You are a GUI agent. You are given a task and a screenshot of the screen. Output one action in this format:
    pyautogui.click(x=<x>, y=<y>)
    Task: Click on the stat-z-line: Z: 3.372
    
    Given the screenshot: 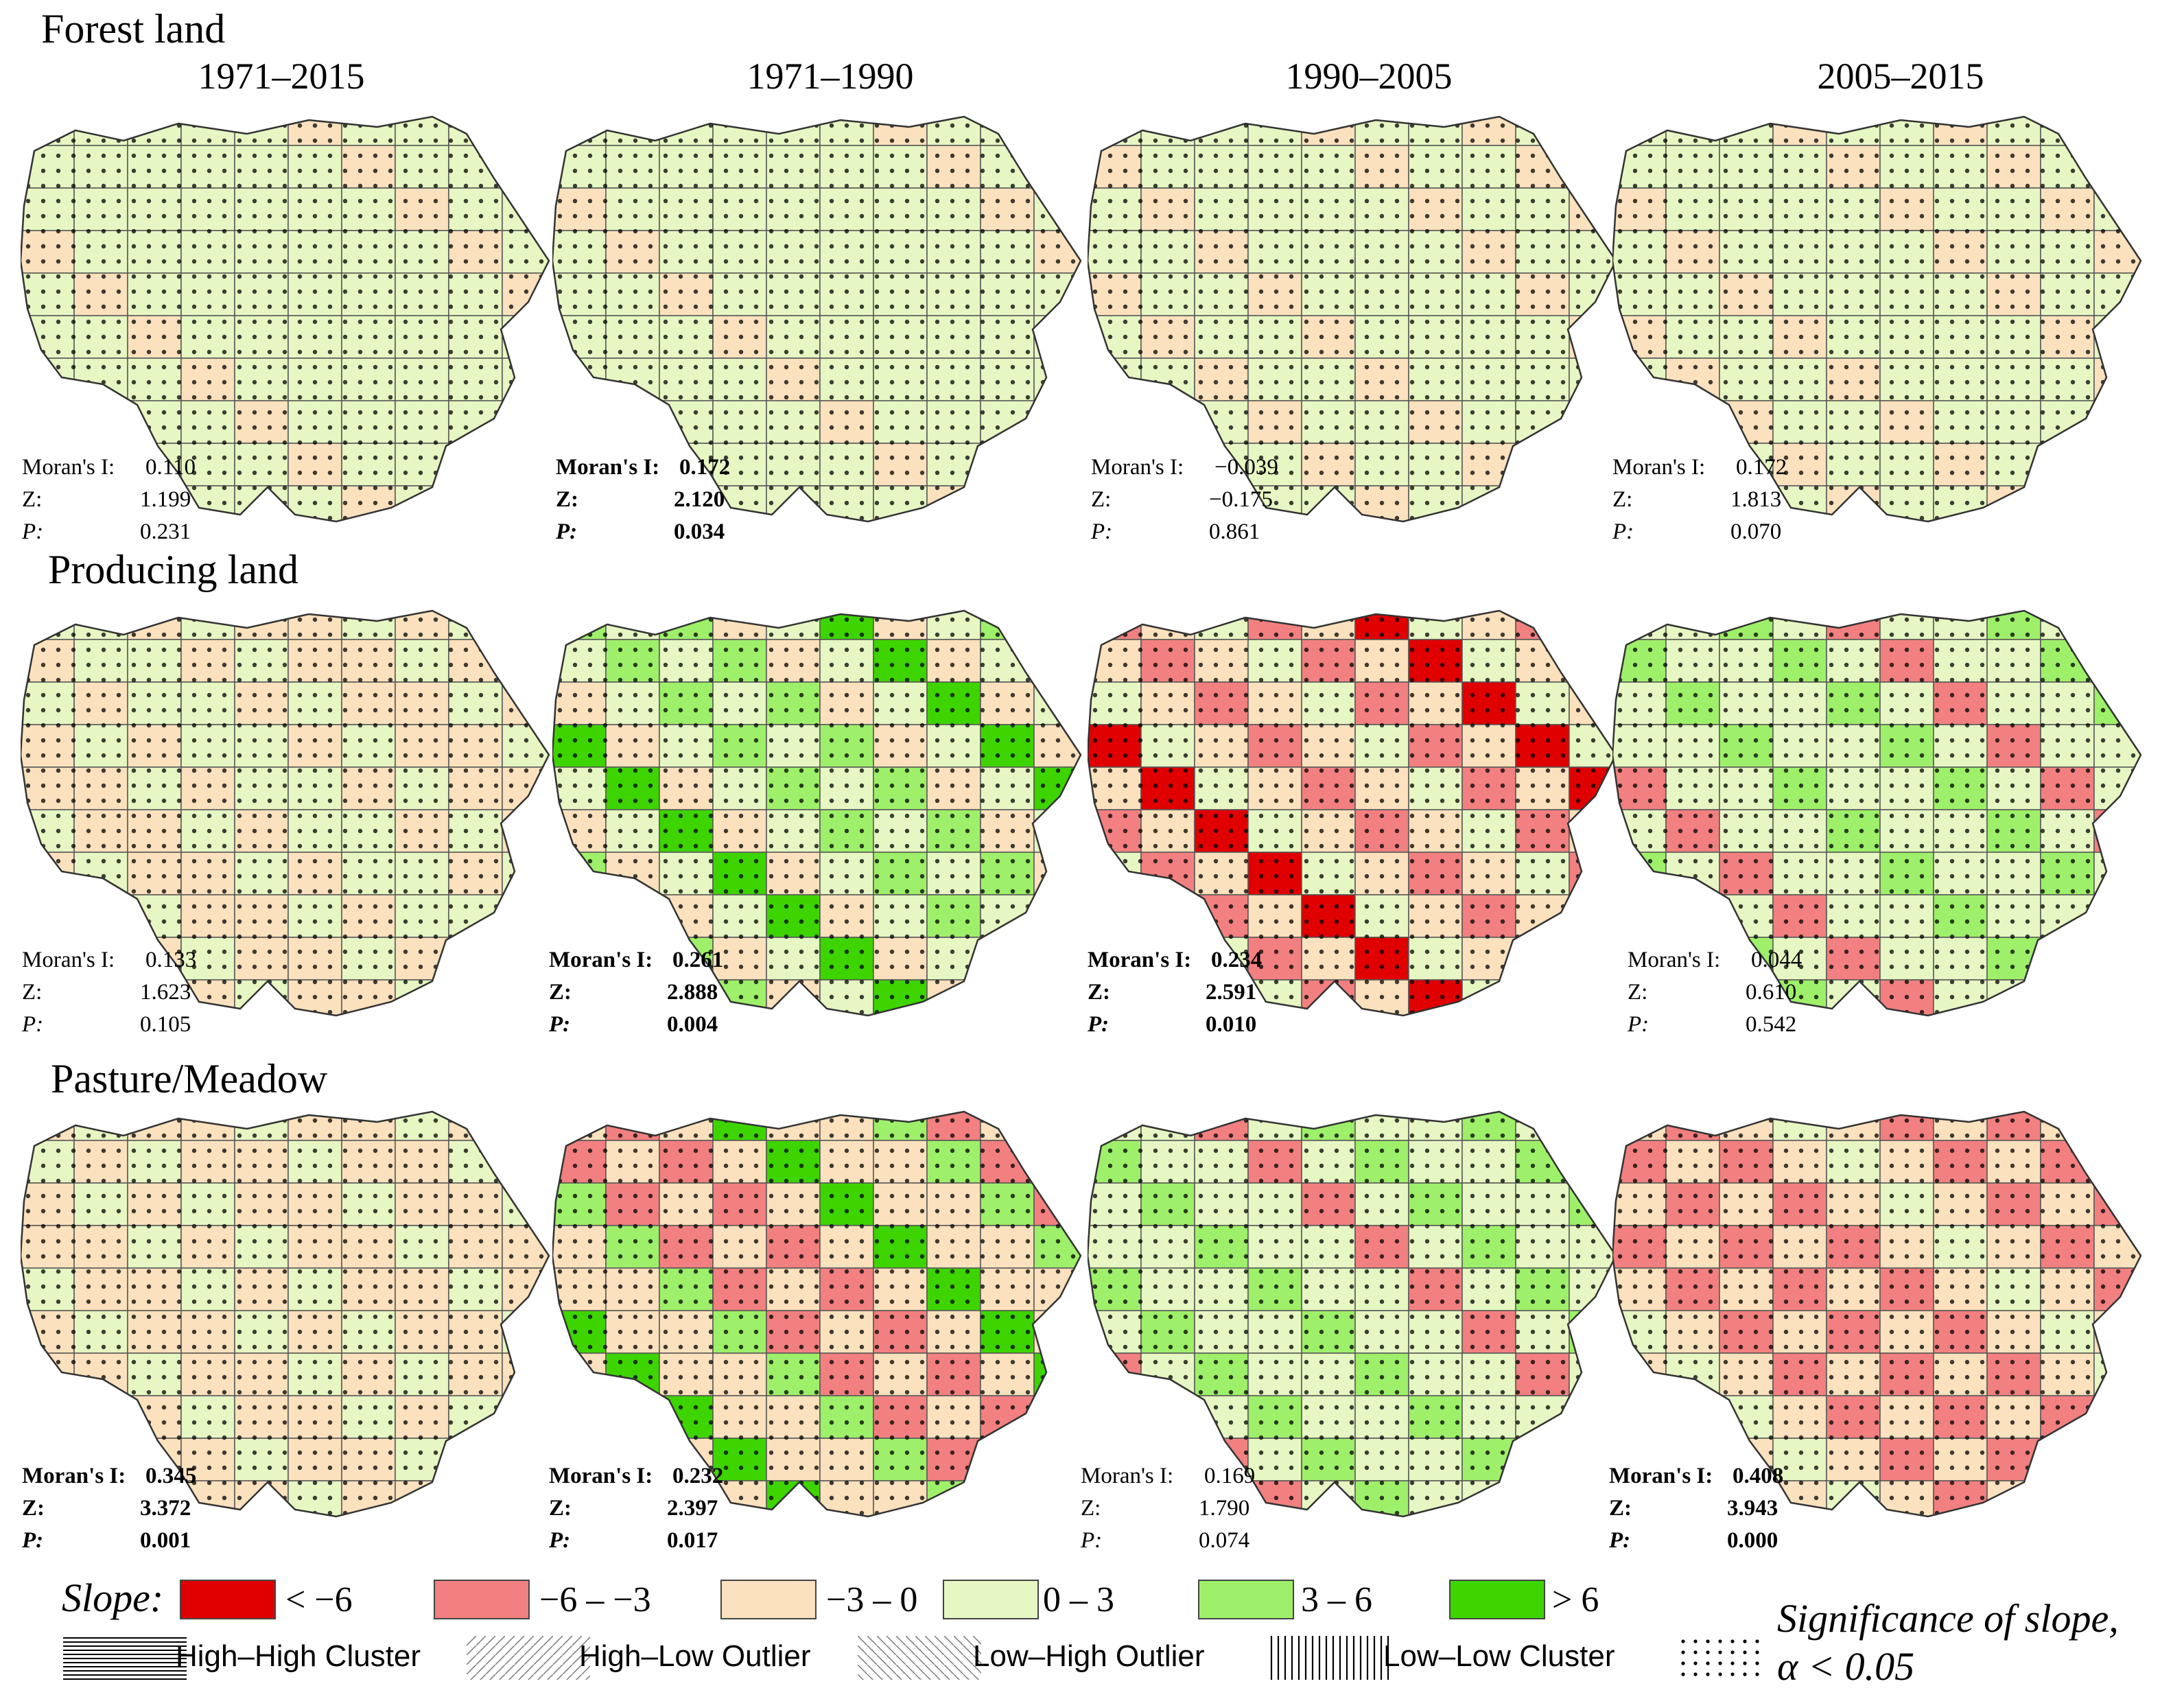 What is the action you would take?
    pyautogui.click(x=125, y=1508)
    